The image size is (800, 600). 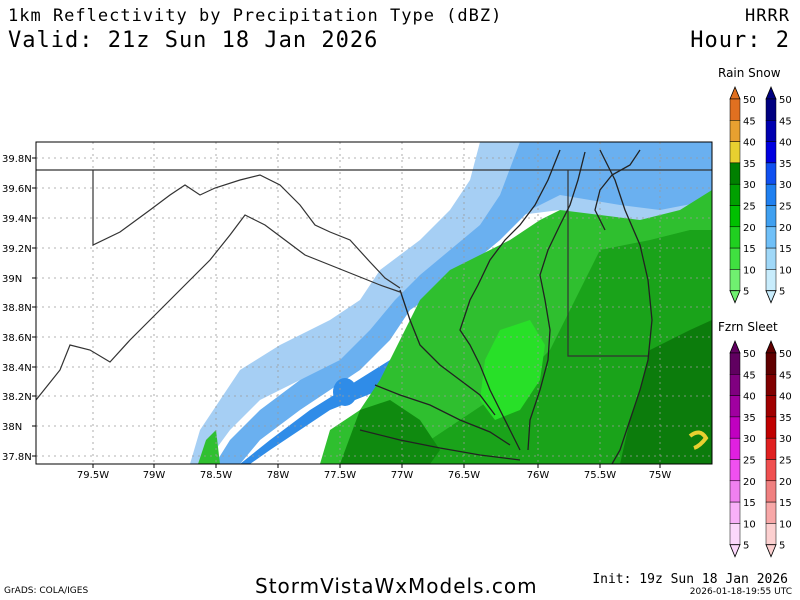 I want to click on chesapeake-east-shore, so click(x=556, y=301).